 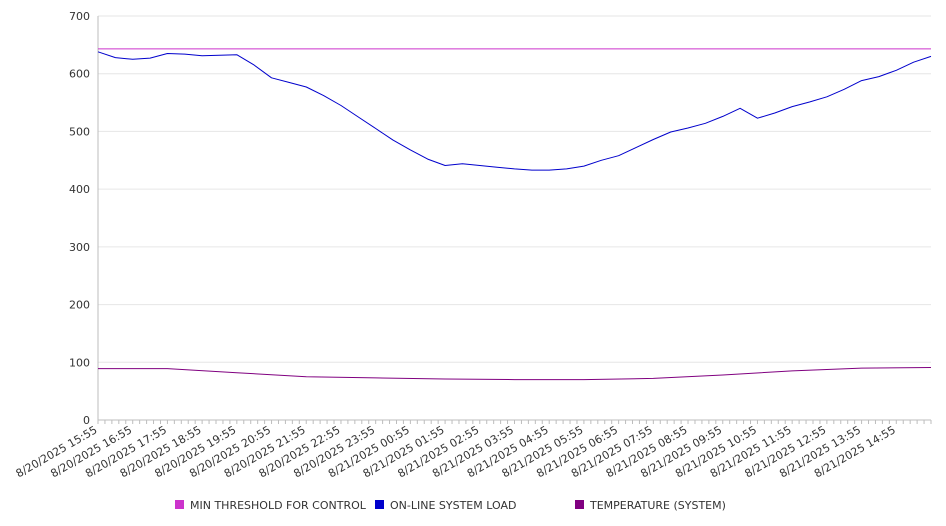 I want to click on legend-item: MIN THRESHOLD FOR CONTROL, so click(x=271, y=505).